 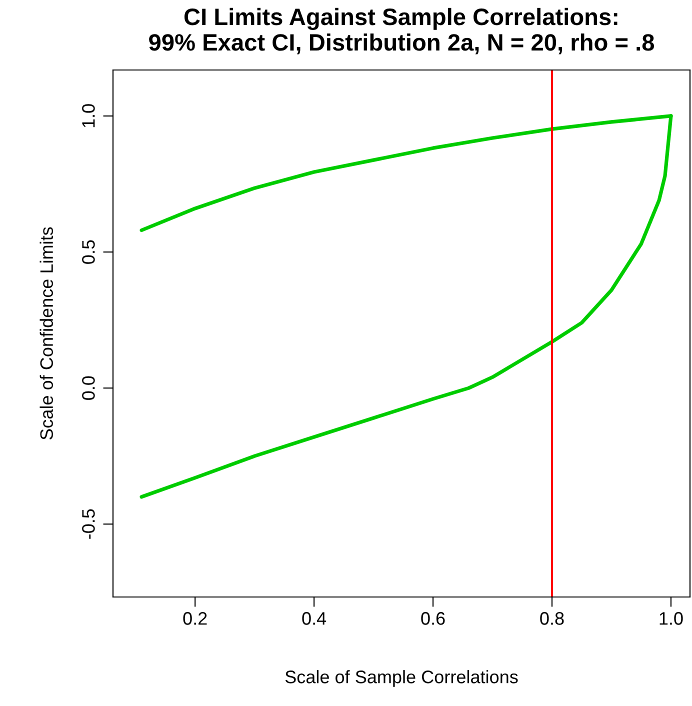 What do you see at coordinates (88, 524) in the screenshot?
I see `y-tick-label: -0.5` at bounding box center [88, 524].